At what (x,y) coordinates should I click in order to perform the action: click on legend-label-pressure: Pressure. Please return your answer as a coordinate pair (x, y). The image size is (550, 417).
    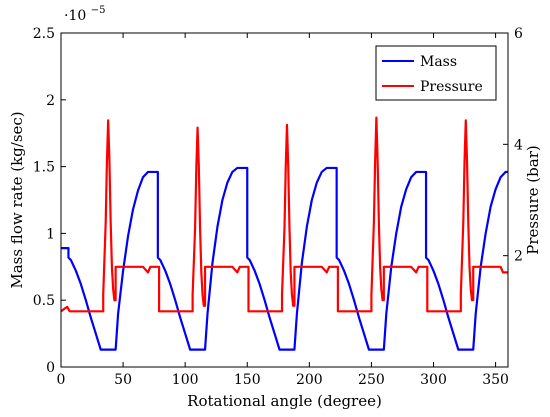
    Looking at the image, I should click on (451, 87).